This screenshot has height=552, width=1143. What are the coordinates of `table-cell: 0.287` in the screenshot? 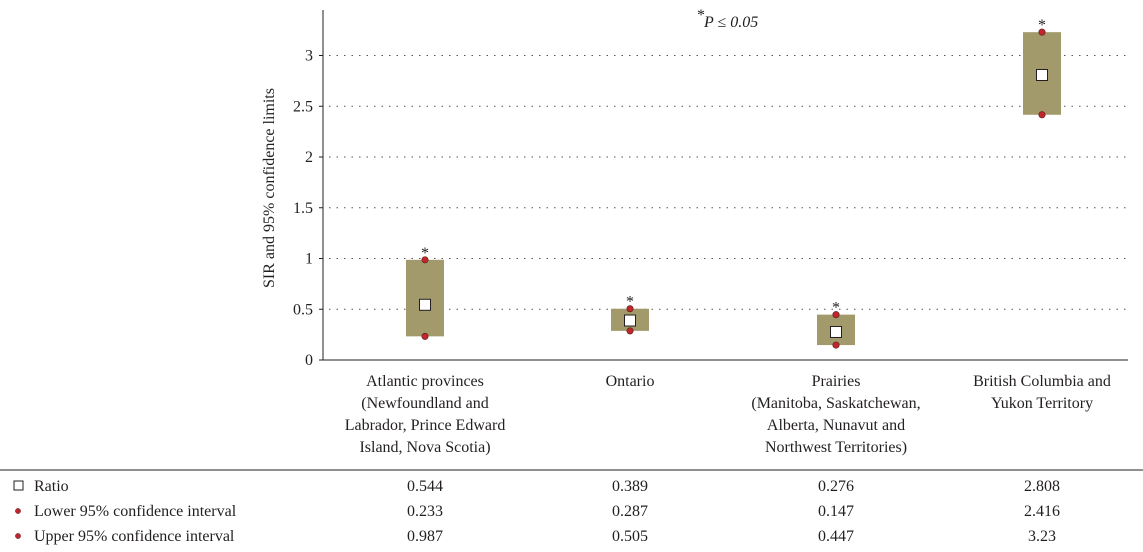 It's located at (630, 511).